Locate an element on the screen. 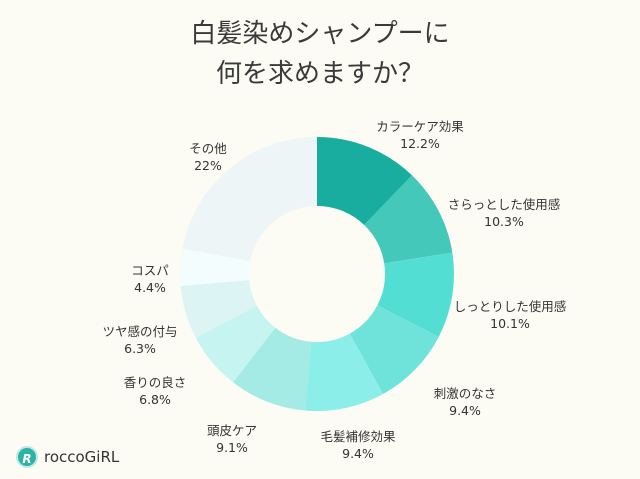 The height and width of the screenshot is (479, 640). brand-logo-icon: R is located at coordinates (27, 457).